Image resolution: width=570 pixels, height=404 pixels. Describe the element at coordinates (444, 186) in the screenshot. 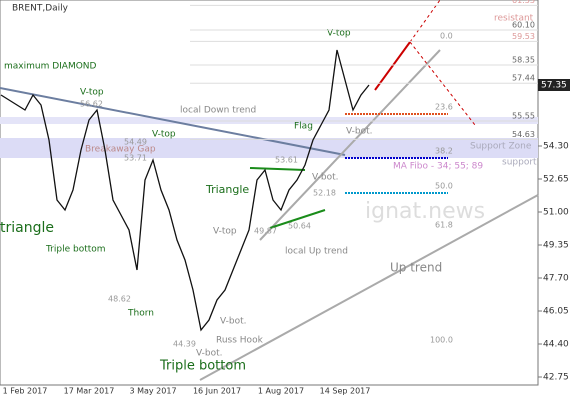

I see `fibo-label: 50.0` at that location.